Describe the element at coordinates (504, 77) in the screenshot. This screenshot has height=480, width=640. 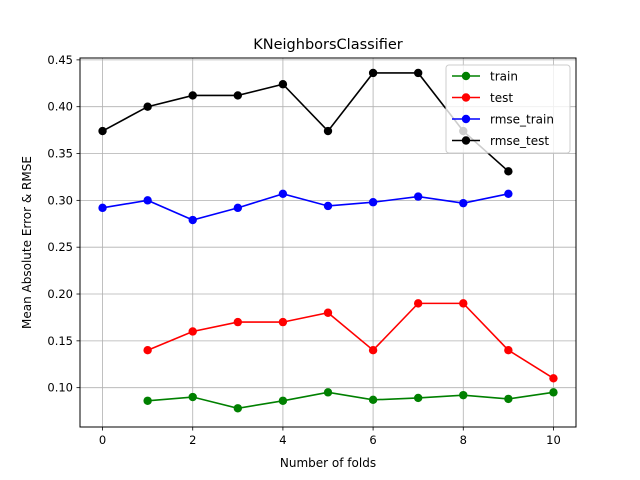
I see `legend-label: train` at that location.